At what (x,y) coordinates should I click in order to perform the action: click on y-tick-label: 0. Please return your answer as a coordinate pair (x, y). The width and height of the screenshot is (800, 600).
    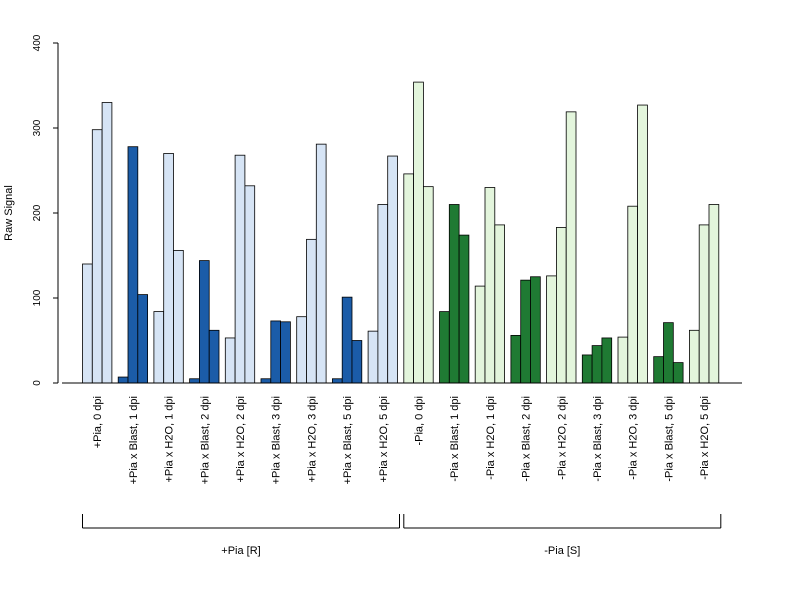
    Looking at the image, I should click on (37, 383).